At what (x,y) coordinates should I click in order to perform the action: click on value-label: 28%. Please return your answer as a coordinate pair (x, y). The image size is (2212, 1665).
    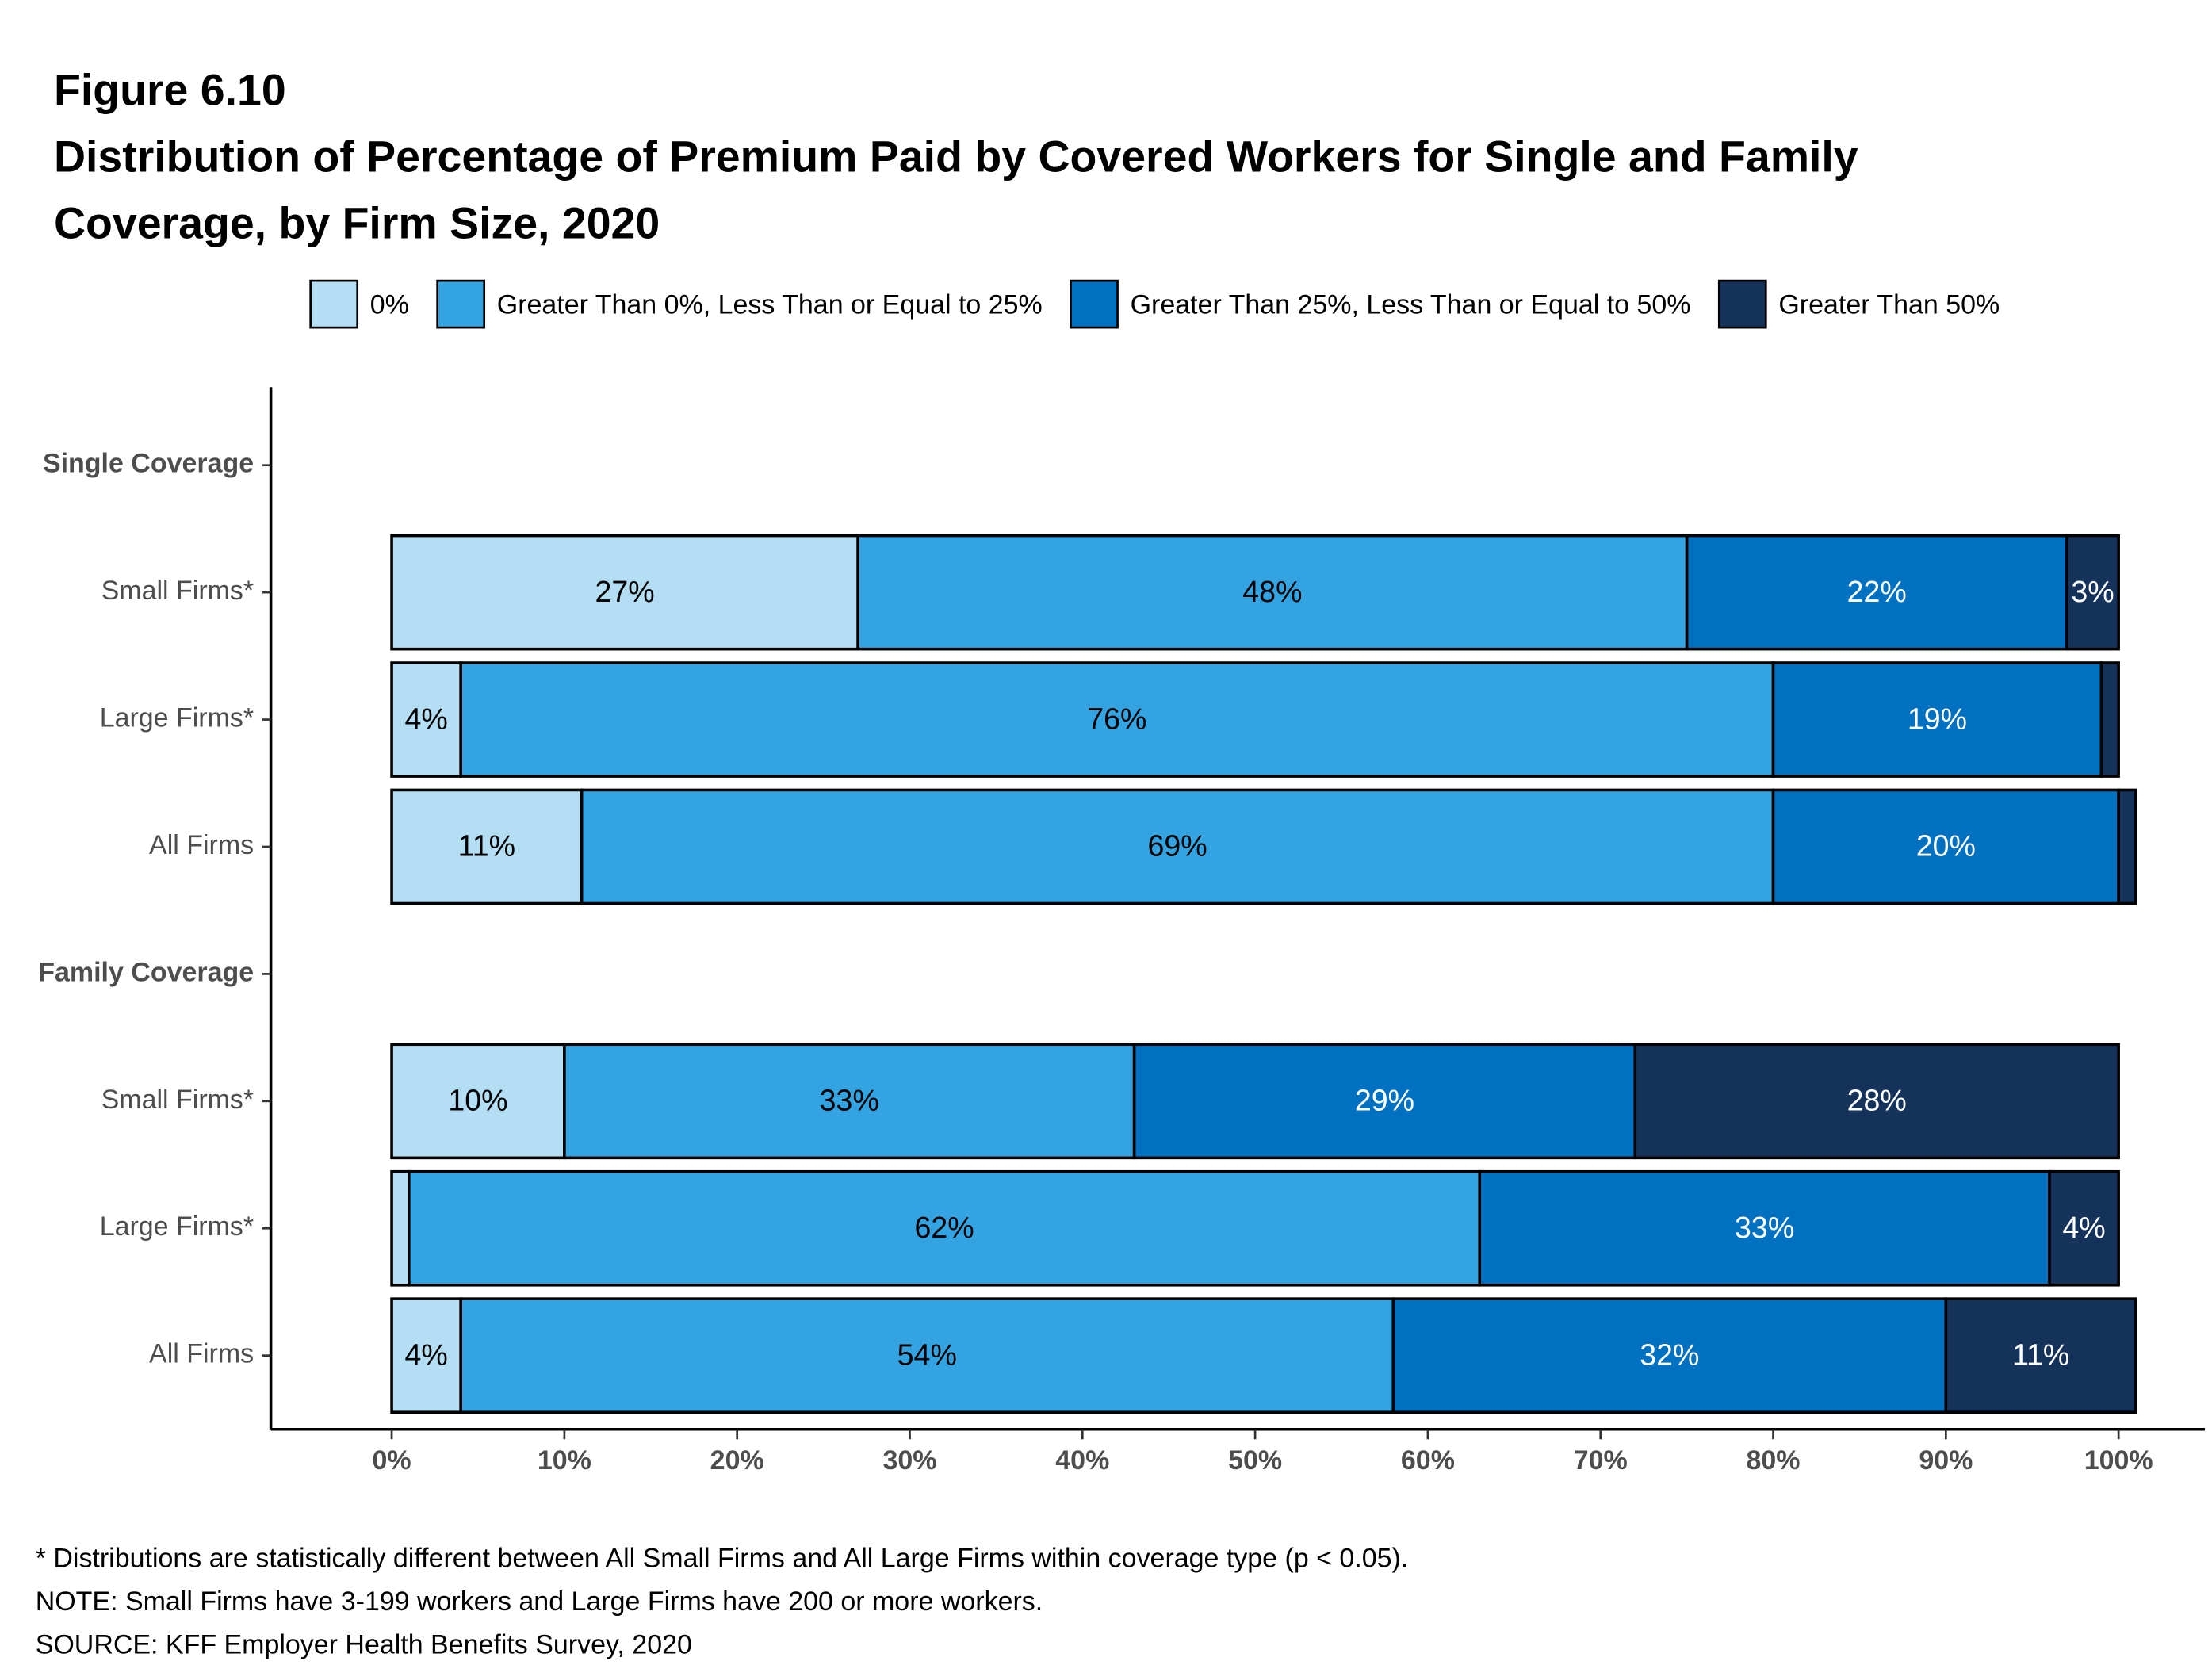
    Looking at the image, I should click on (1877, 1100).